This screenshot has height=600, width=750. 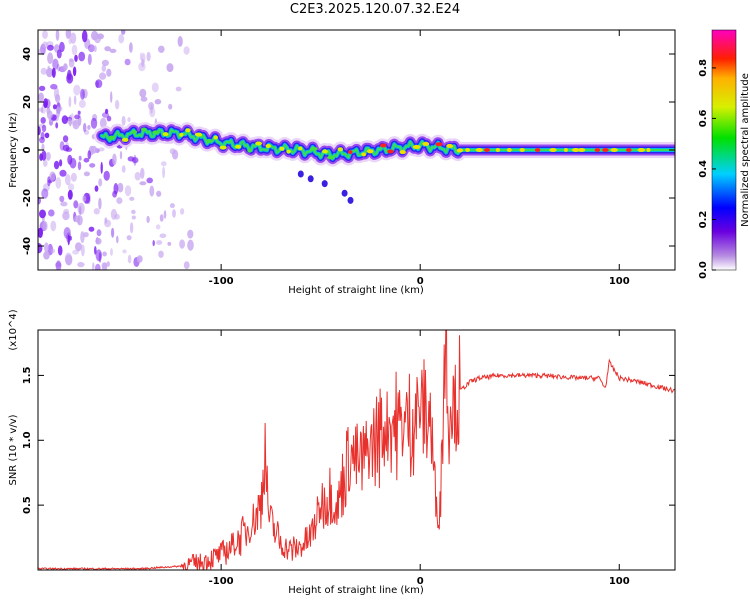 What do you see at coordinates (27, 376) in the screenshot?
I see `y-tick-label: 1.5` at bounding box center [27, 376].